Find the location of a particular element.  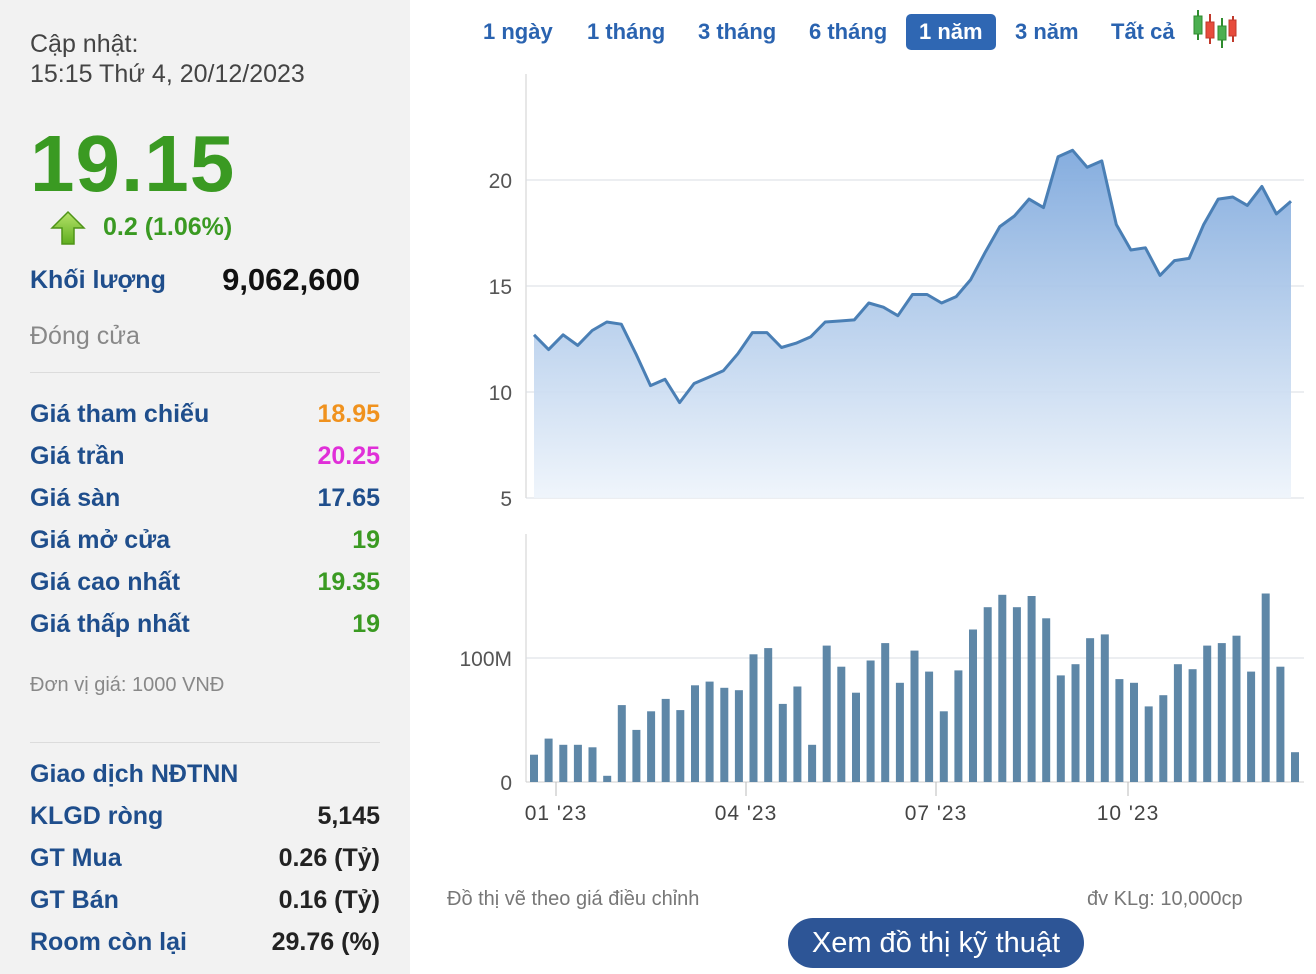

tab-3-năm: 3 năm is located at coordinates (1047, 31).